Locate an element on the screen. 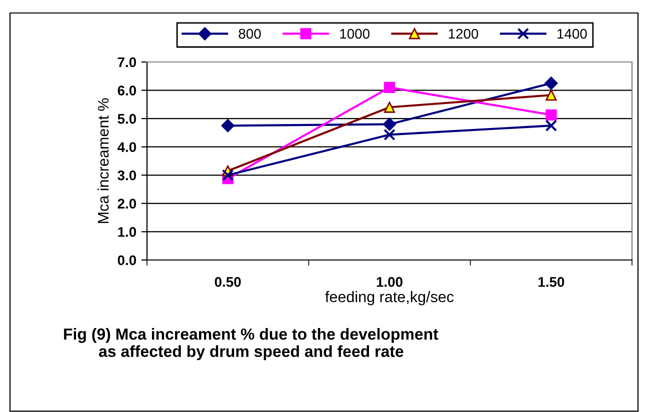 The image size is (645, 412). y-tick-label: 3.0 is located at coordinates (127, 175).